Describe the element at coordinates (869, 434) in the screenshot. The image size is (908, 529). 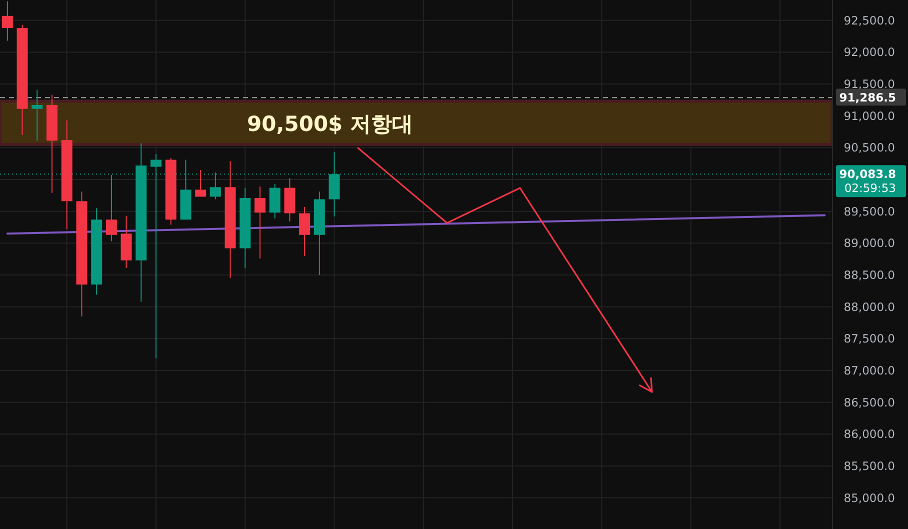
I see `y-tick-label: 86,000.0` at that location.